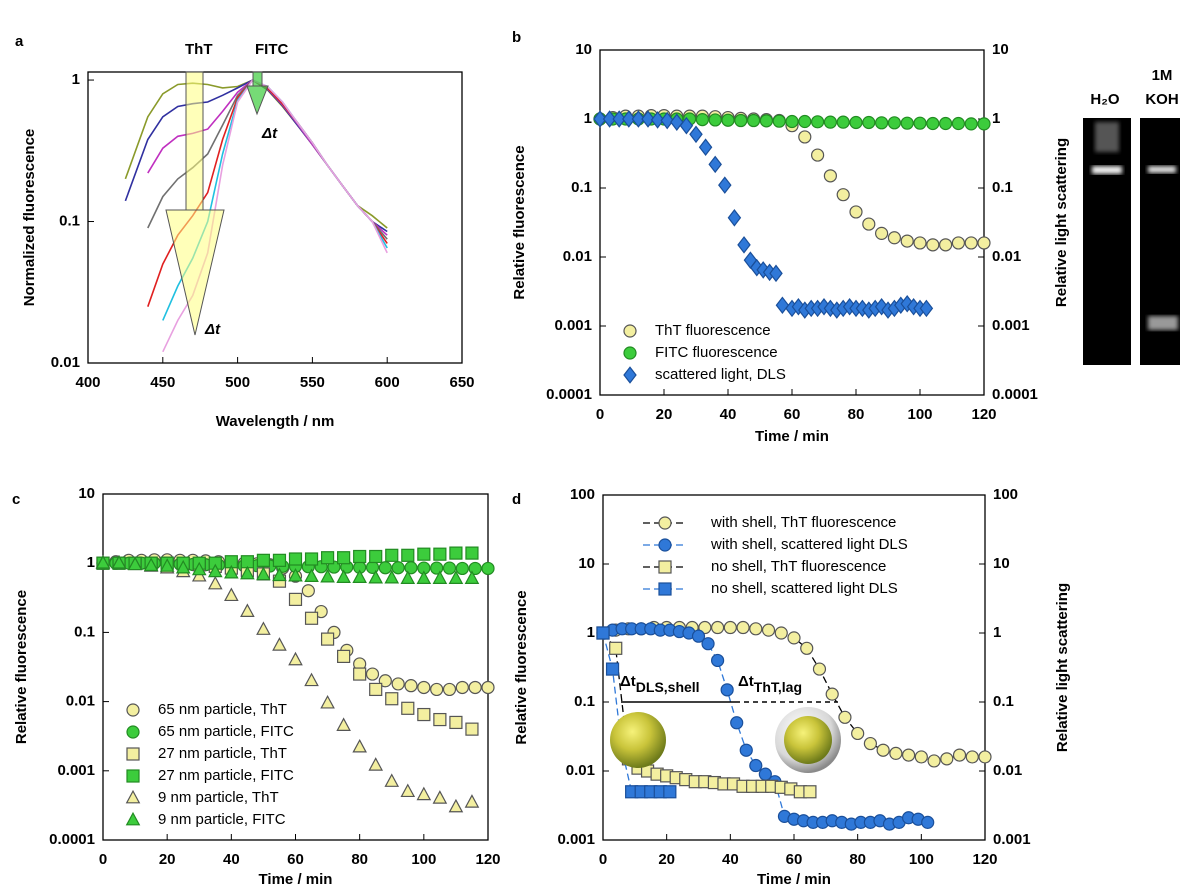  Describe the element at coordinates (275, 421) in the screenshot. I see `x-axis-label: Wavelength / nm` at that location.